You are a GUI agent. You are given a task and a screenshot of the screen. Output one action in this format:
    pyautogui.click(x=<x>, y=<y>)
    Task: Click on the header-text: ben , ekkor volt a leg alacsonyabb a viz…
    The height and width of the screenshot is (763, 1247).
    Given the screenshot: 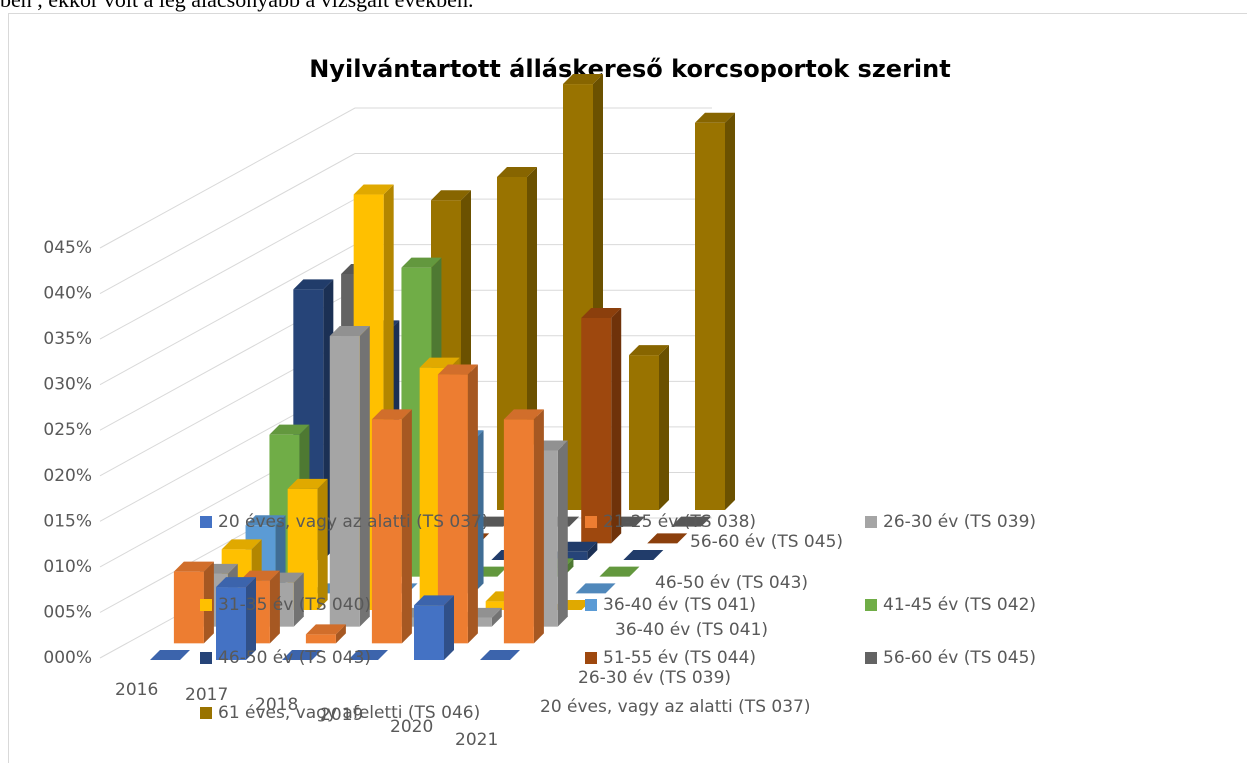 What is the action you would take?
    pyautogui.click(x=236, y=6)
    